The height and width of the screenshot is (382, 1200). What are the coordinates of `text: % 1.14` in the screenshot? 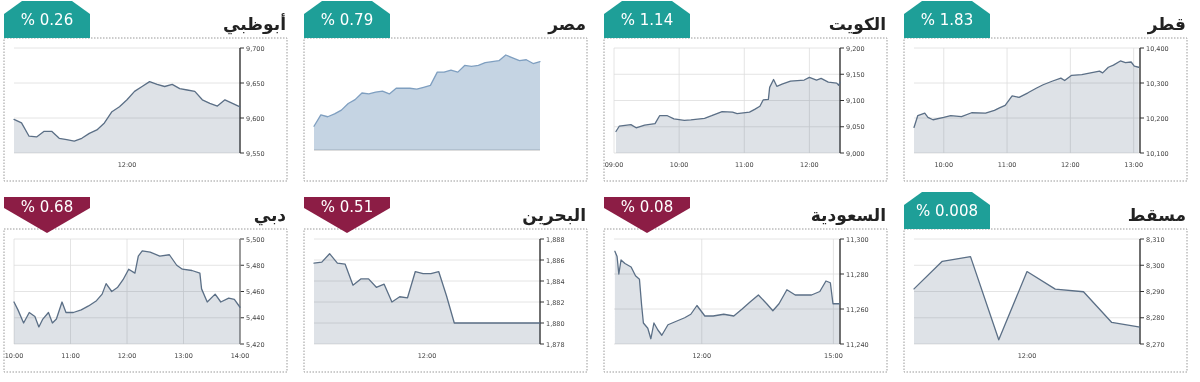 It's located at (647, 20).